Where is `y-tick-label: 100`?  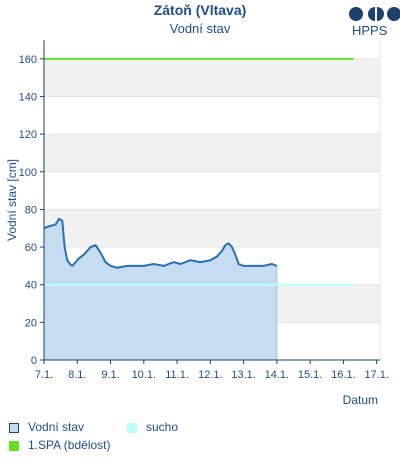 y-tick-label: 100 is located at coordinates (28, 173).